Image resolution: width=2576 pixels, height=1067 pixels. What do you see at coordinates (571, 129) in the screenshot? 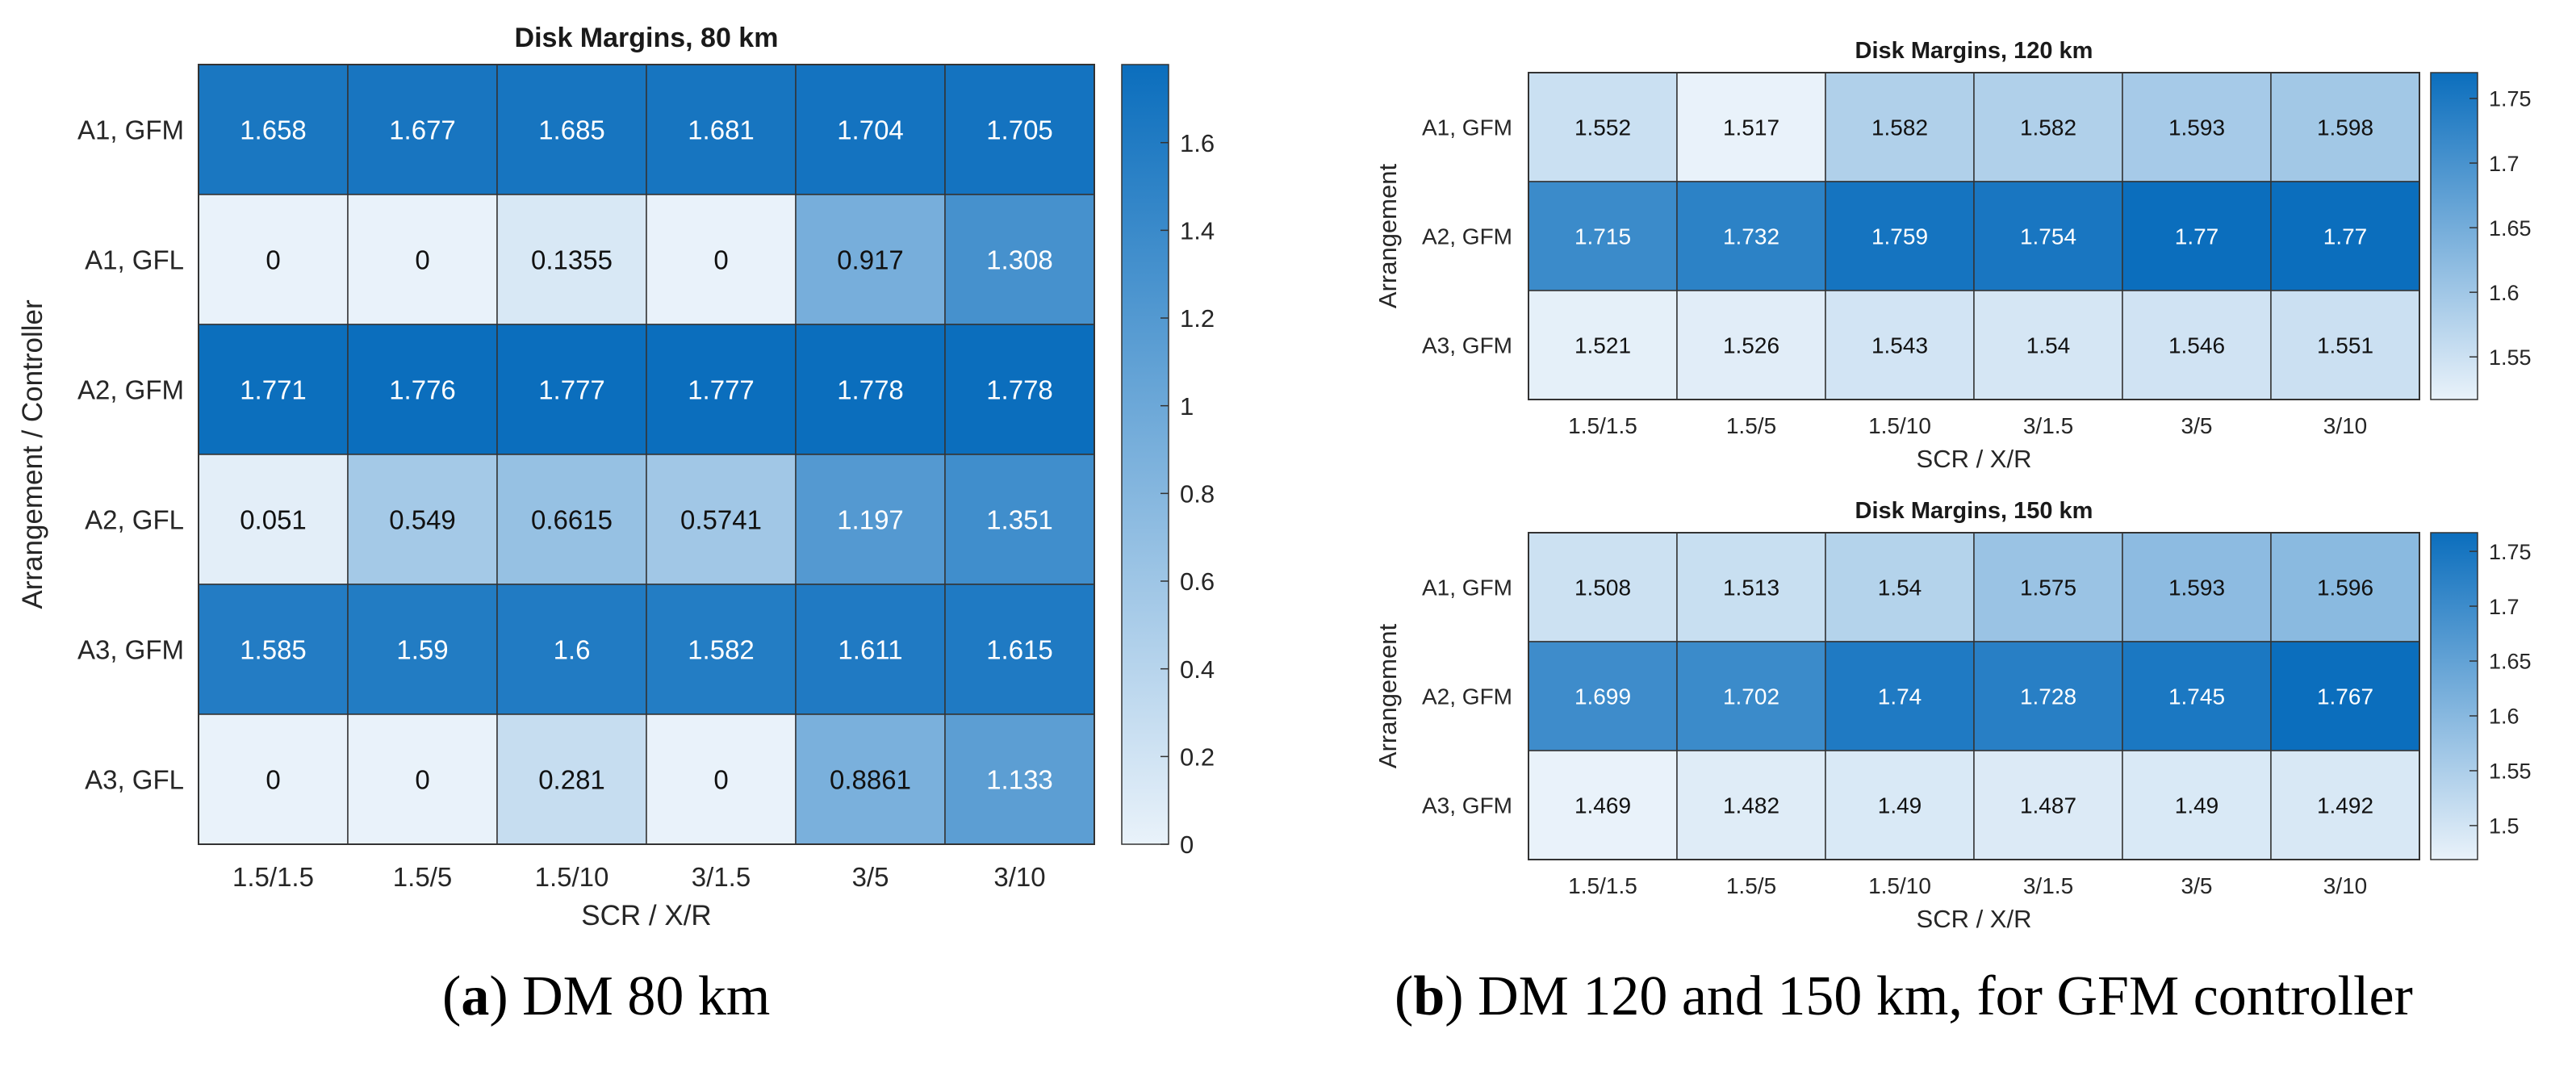
I see `cell-value-label: 1.685` at bounding box center [571, 129].